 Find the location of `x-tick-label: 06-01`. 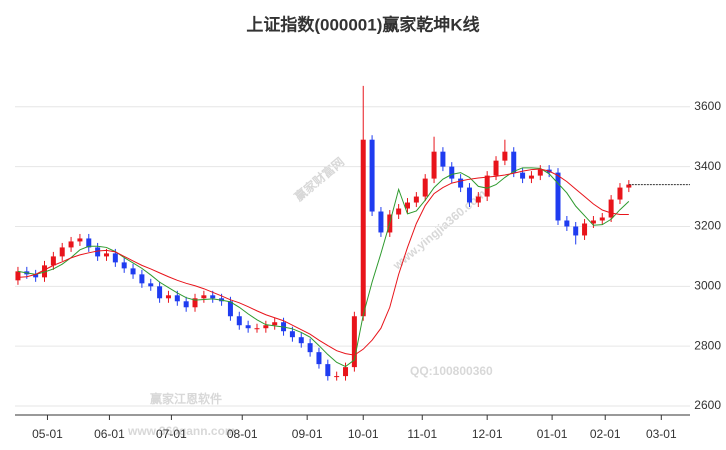

x-tick-label: 06-01 is located at coordinates (109, 434).